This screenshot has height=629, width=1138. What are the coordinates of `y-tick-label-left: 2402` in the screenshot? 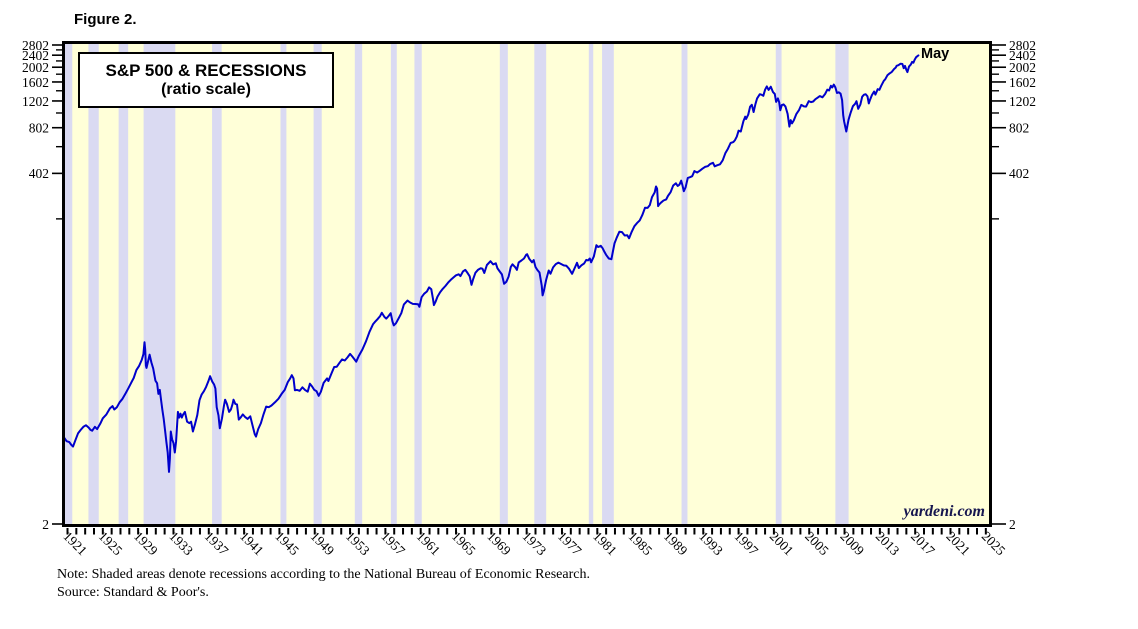 It's located at (35, 55).